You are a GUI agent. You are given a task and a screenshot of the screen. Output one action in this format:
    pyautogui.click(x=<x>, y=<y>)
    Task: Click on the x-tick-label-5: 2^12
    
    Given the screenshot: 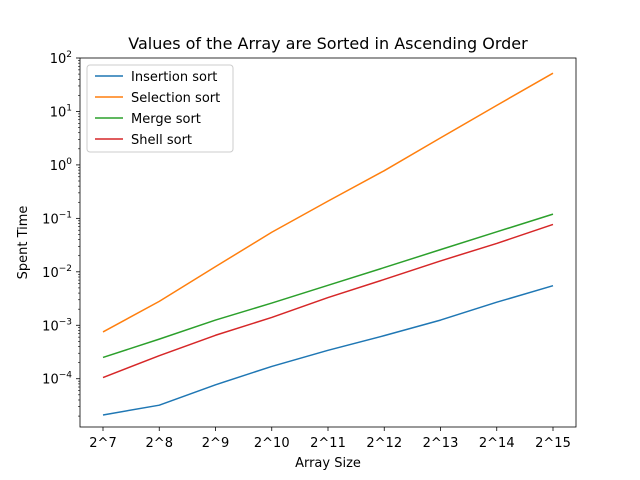 What is the action you would take?
    pyautogui.click(x=384, y=443)
    